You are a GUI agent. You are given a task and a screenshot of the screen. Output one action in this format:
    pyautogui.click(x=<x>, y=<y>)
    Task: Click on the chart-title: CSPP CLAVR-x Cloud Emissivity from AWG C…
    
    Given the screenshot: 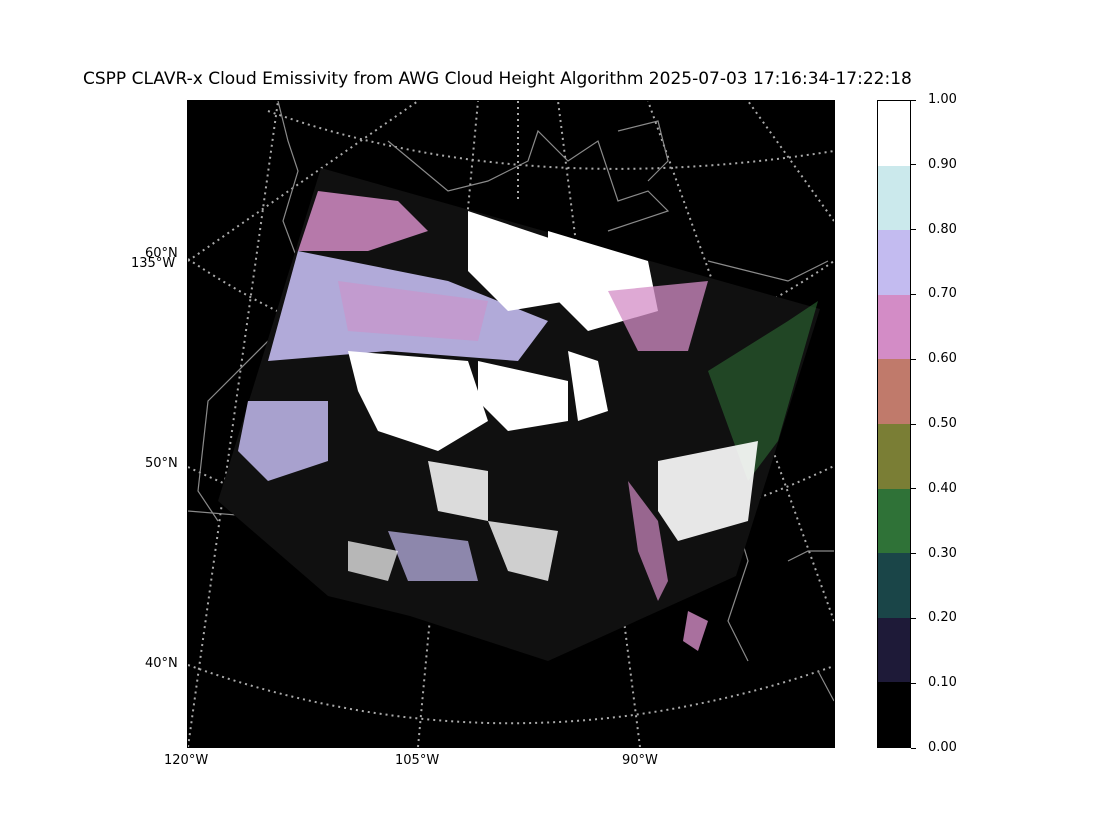 What is the action you would take?
    pyautogui.click(x=497, y=79)
    